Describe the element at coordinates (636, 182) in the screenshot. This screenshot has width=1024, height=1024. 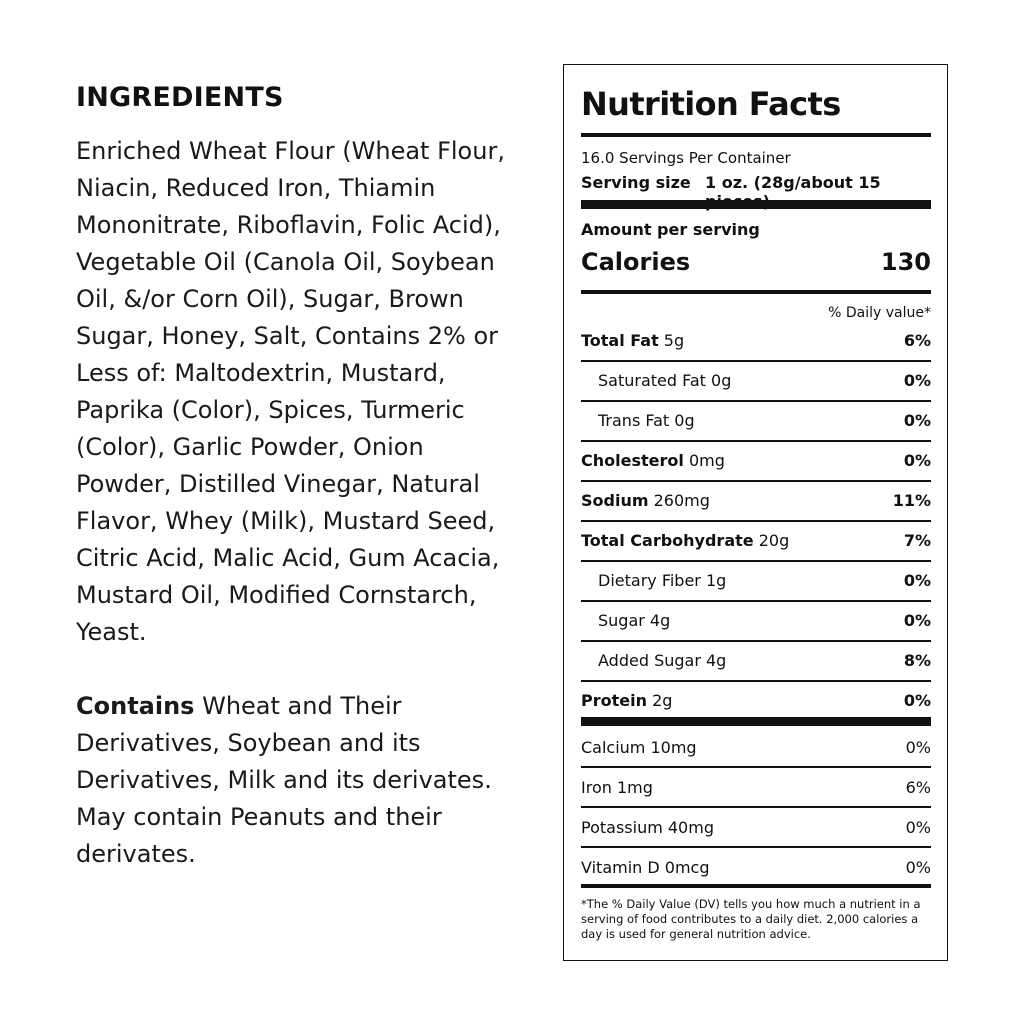
I see `serving-size-label: Serving size` at that location.